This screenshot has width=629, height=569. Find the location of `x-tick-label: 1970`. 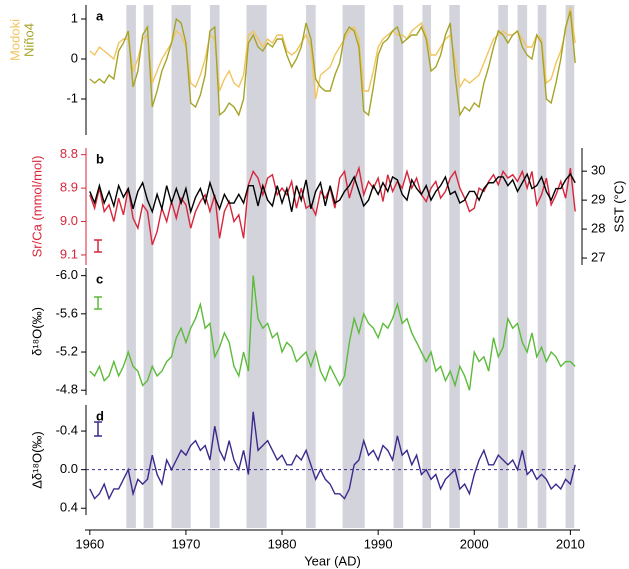

x-tick-label: 1970 is located at coordinates (185, 543).